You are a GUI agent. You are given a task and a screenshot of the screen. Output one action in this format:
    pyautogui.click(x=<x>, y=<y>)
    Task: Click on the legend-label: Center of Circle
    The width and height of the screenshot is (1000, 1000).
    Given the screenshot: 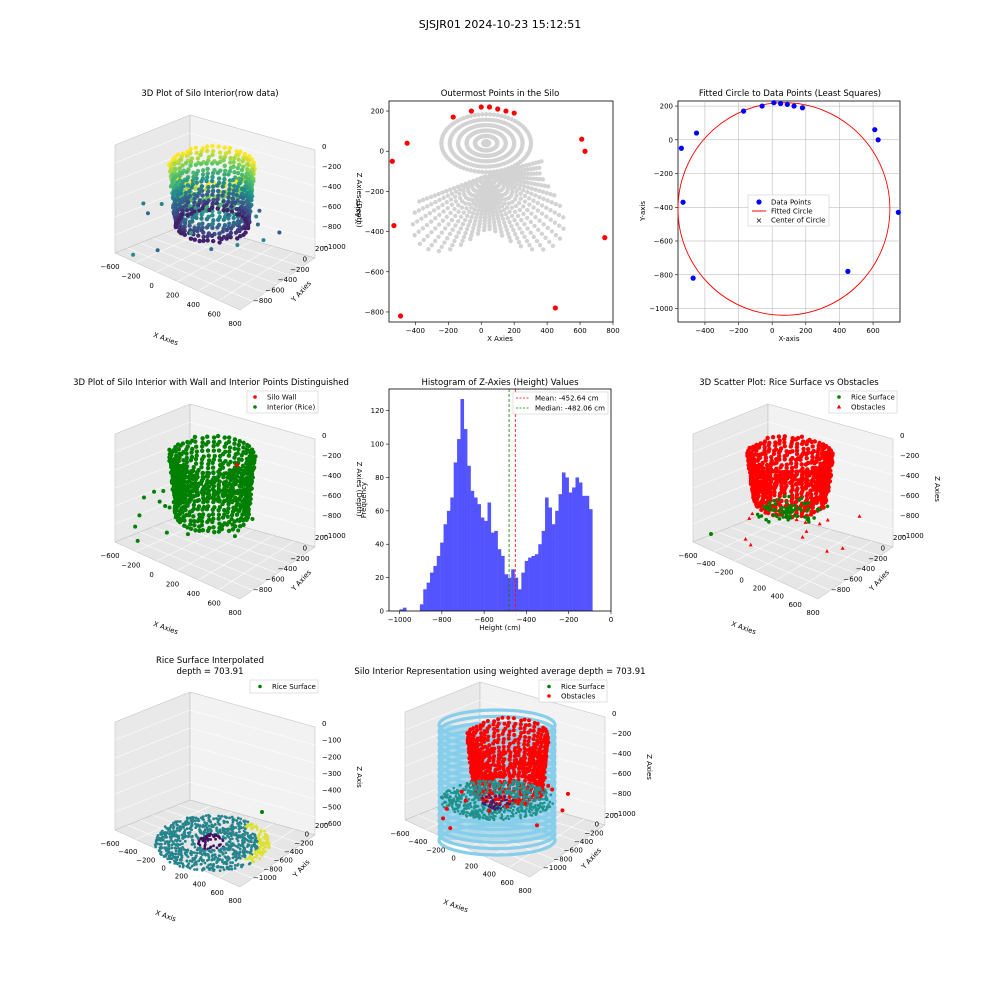 What is the action you would take?
    pyautogui.click(x=798, y=221)
    